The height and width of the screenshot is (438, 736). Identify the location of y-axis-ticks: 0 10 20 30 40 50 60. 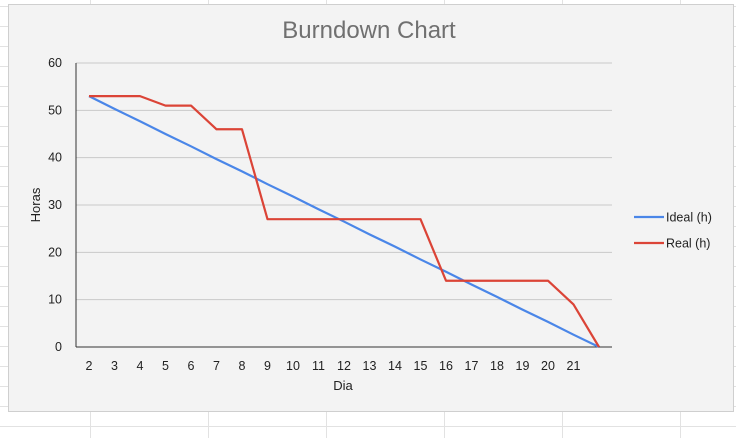
(55, 205).